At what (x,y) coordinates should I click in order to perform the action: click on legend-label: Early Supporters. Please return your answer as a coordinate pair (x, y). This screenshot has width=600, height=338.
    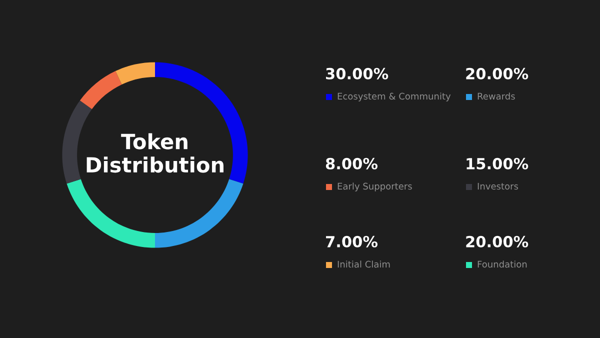
    Looking at the image, I should click on (375, 187).